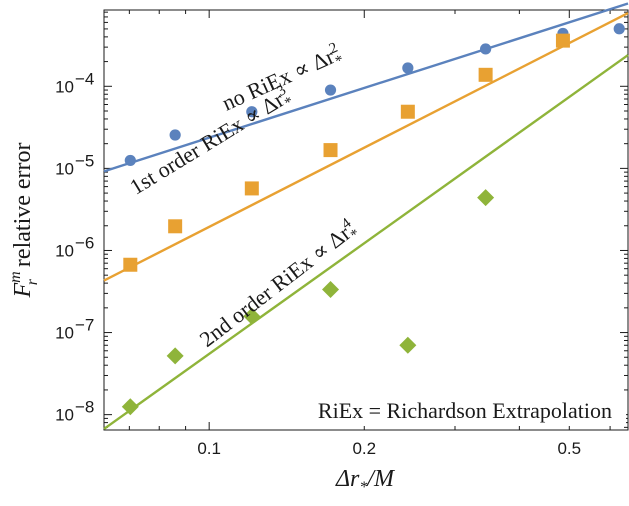 This screenshot has height=506, width=629. I want to click on richardson-note: RiEx = Richardson Extrapolation, so click(465, 410).